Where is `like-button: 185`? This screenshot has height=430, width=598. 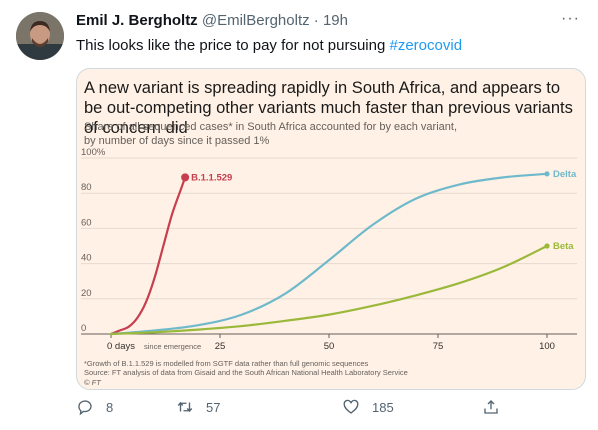 like-button: 185 is located at coordinates (368, 407).